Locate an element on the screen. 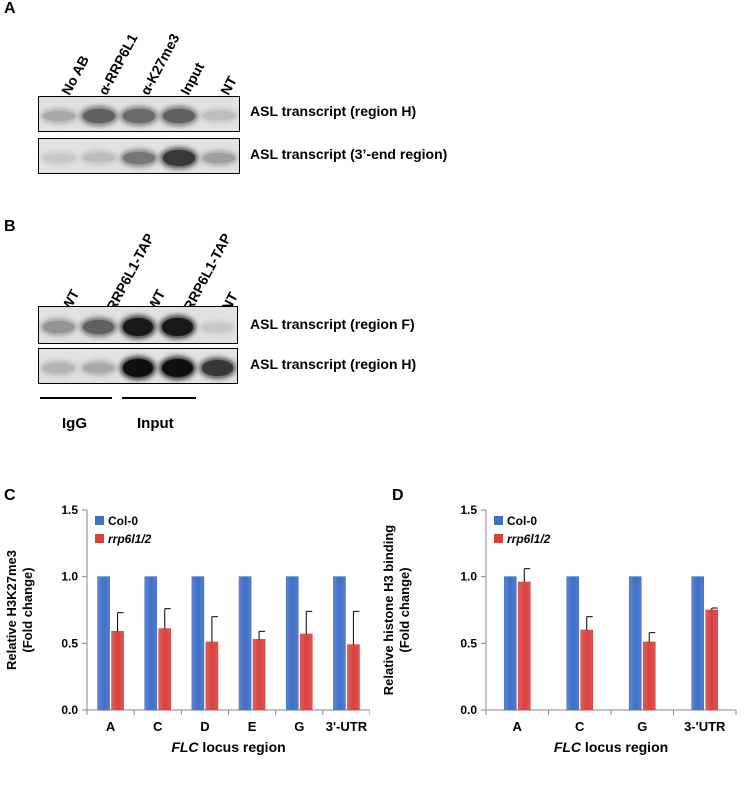  lane-label: α-RRP6L1 is located at coordinates (118, 64).